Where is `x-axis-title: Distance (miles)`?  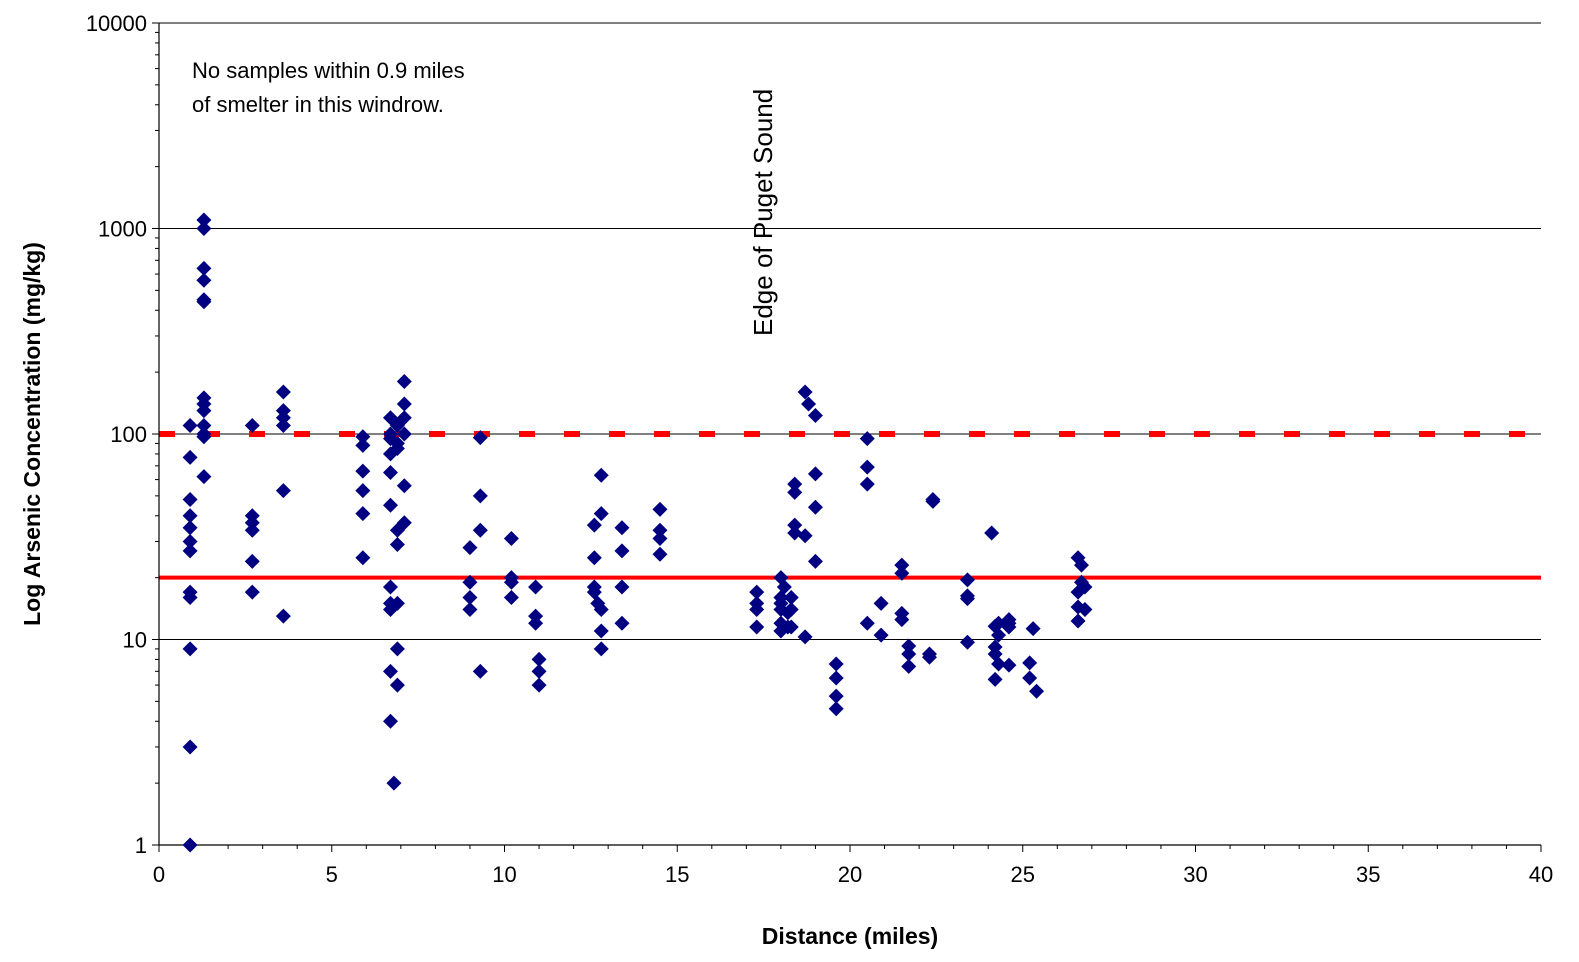 x-axis-title: Distance (miles) is located at coordinates (850, 936).